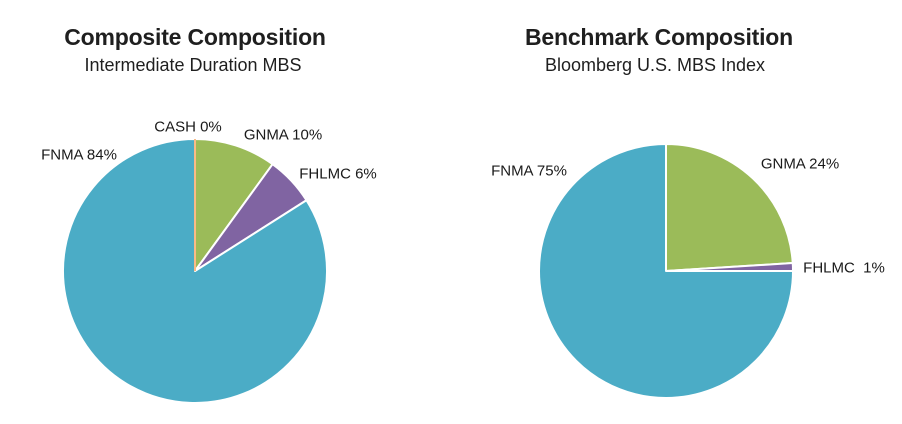  I want to click on benchmark-chart-subtitle: Bloomberg U.S. MBS Index, so click(655, 65).